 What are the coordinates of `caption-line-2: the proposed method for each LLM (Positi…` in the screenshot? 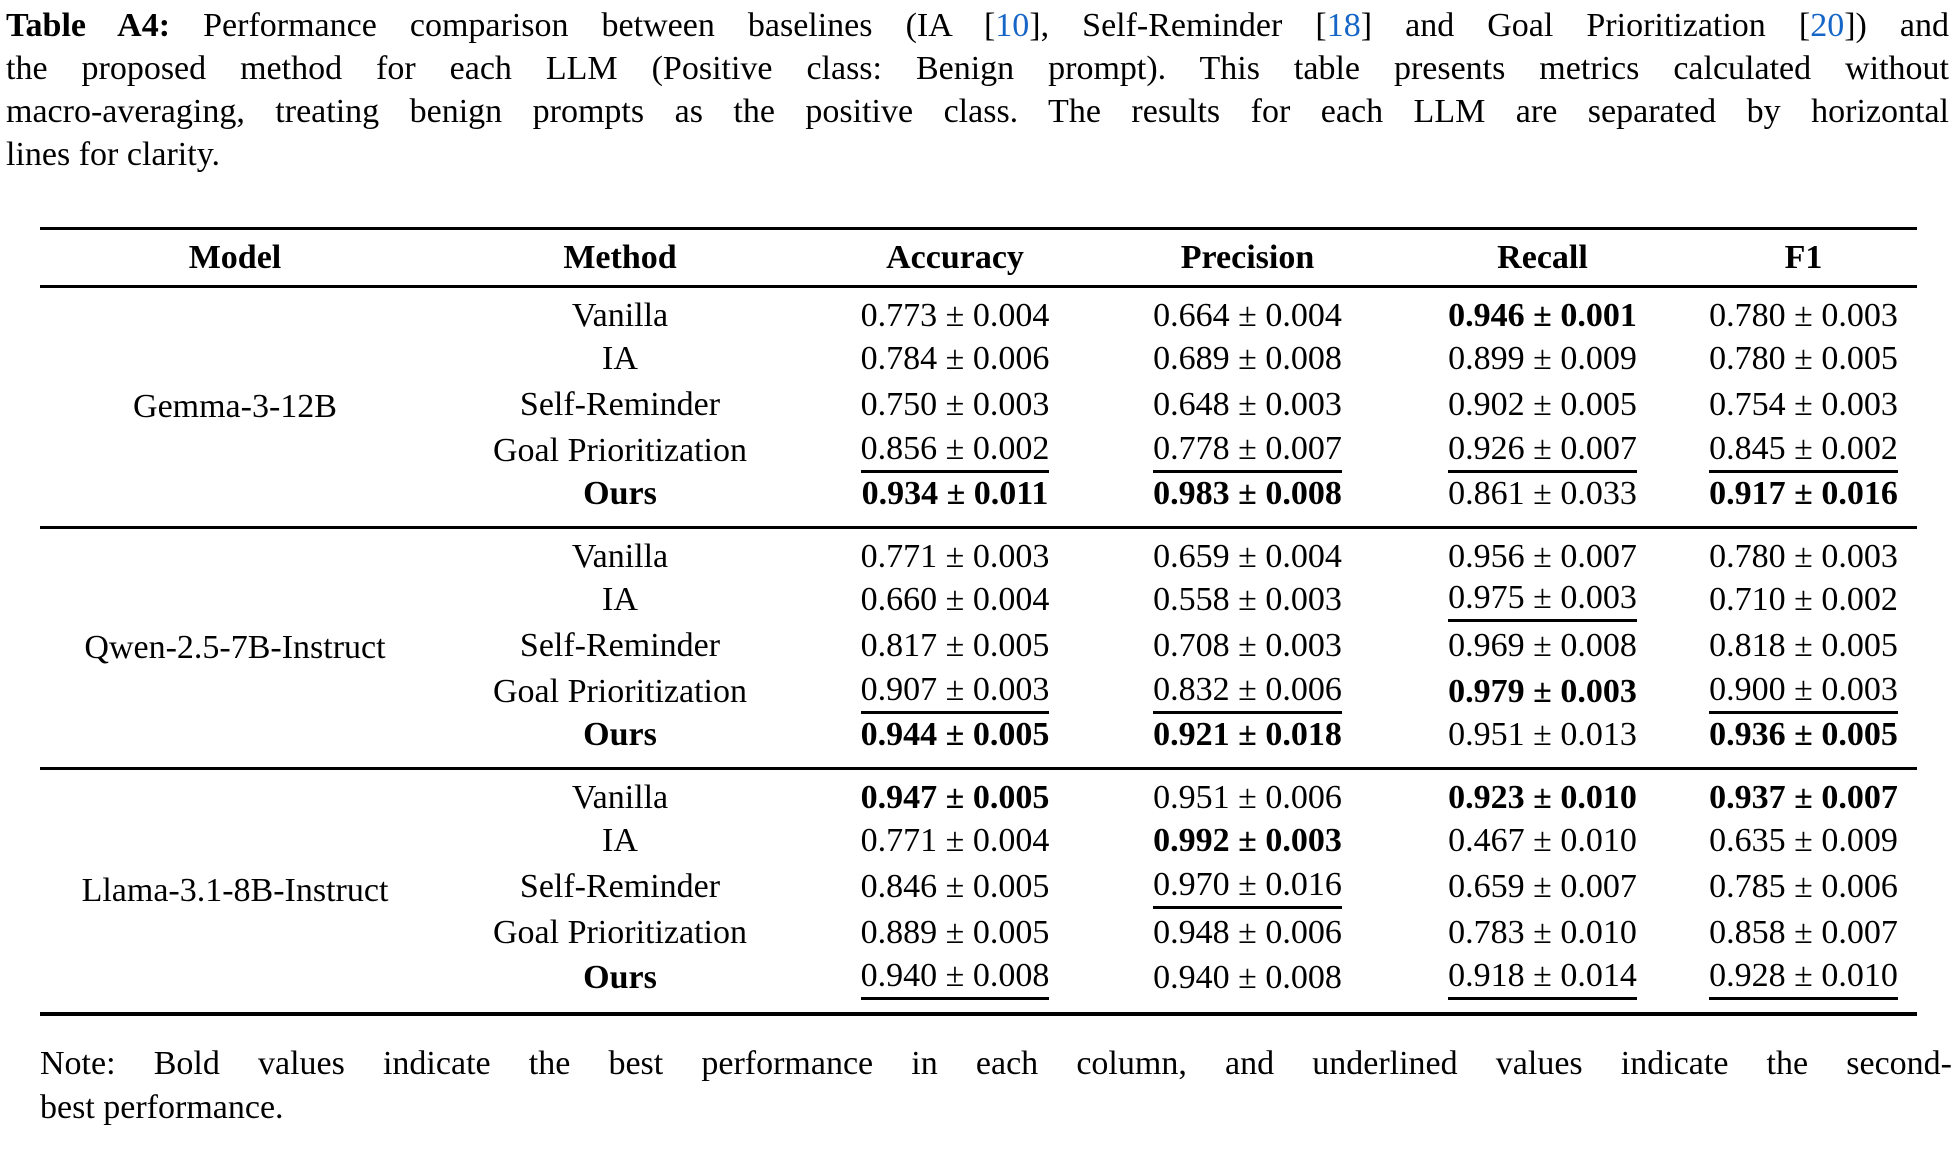 It's located at (977, 68).